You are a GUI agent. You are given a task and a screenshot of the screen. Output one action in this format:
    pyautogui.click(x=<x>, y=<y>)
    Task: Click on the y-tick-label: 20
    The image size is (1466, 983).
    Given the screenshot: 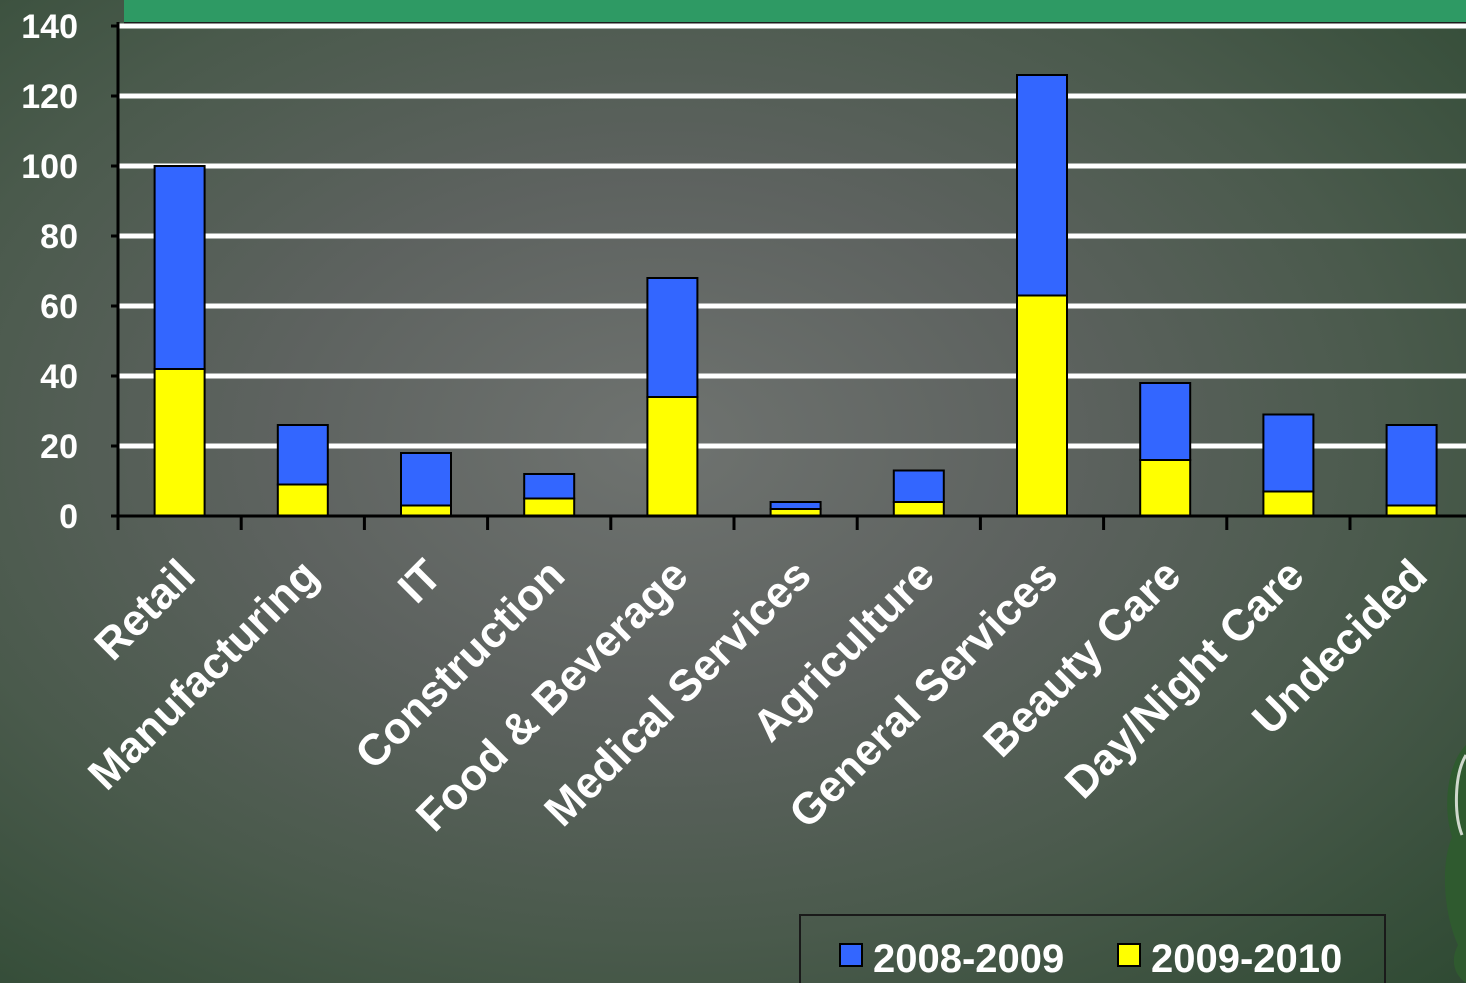 What is the action you would take?
    pyautogui.click(x=59, y=447)
    